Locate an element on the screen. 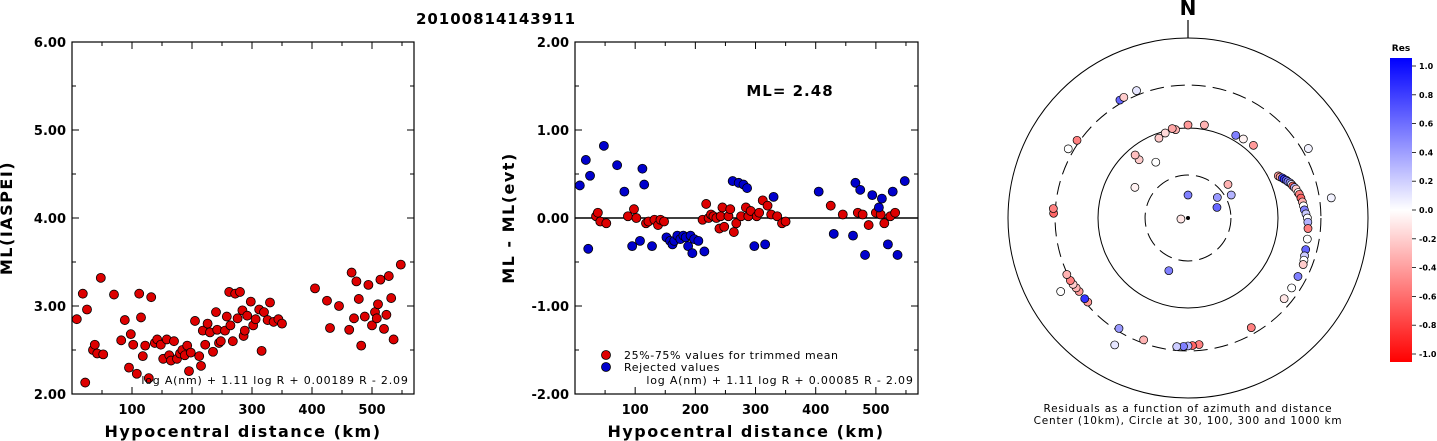 Image resolution: width=1437 pixels, height=441 pixels. colorbar-tick-label: 0.8 is located at coordinates (1426, 95).